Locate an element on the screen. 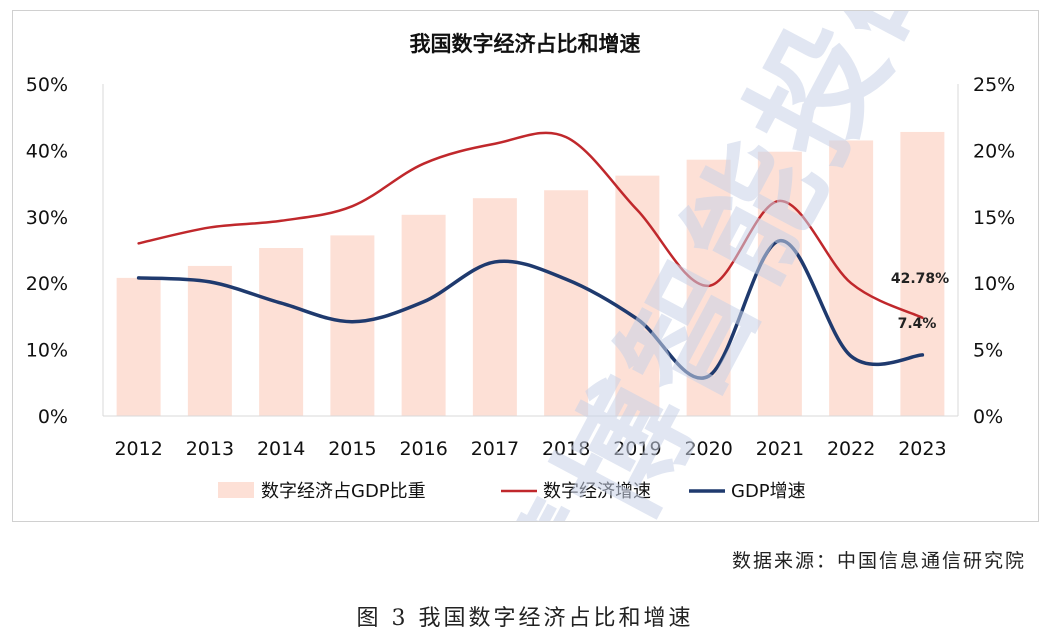  legend-label-line-2: GDP增速 is located at coordinates (768, 491).